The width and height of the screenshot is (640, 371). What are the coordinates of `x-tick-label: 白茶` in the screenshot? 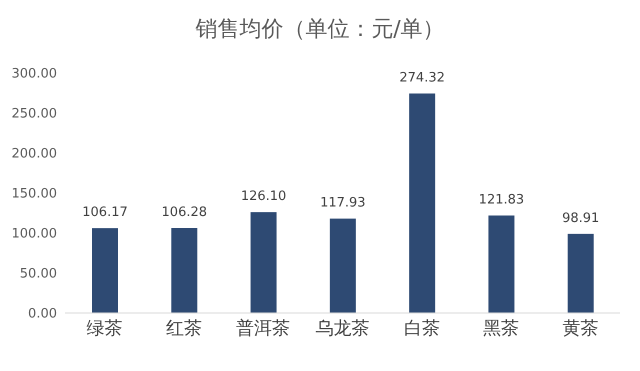 It's located at (422, 328).